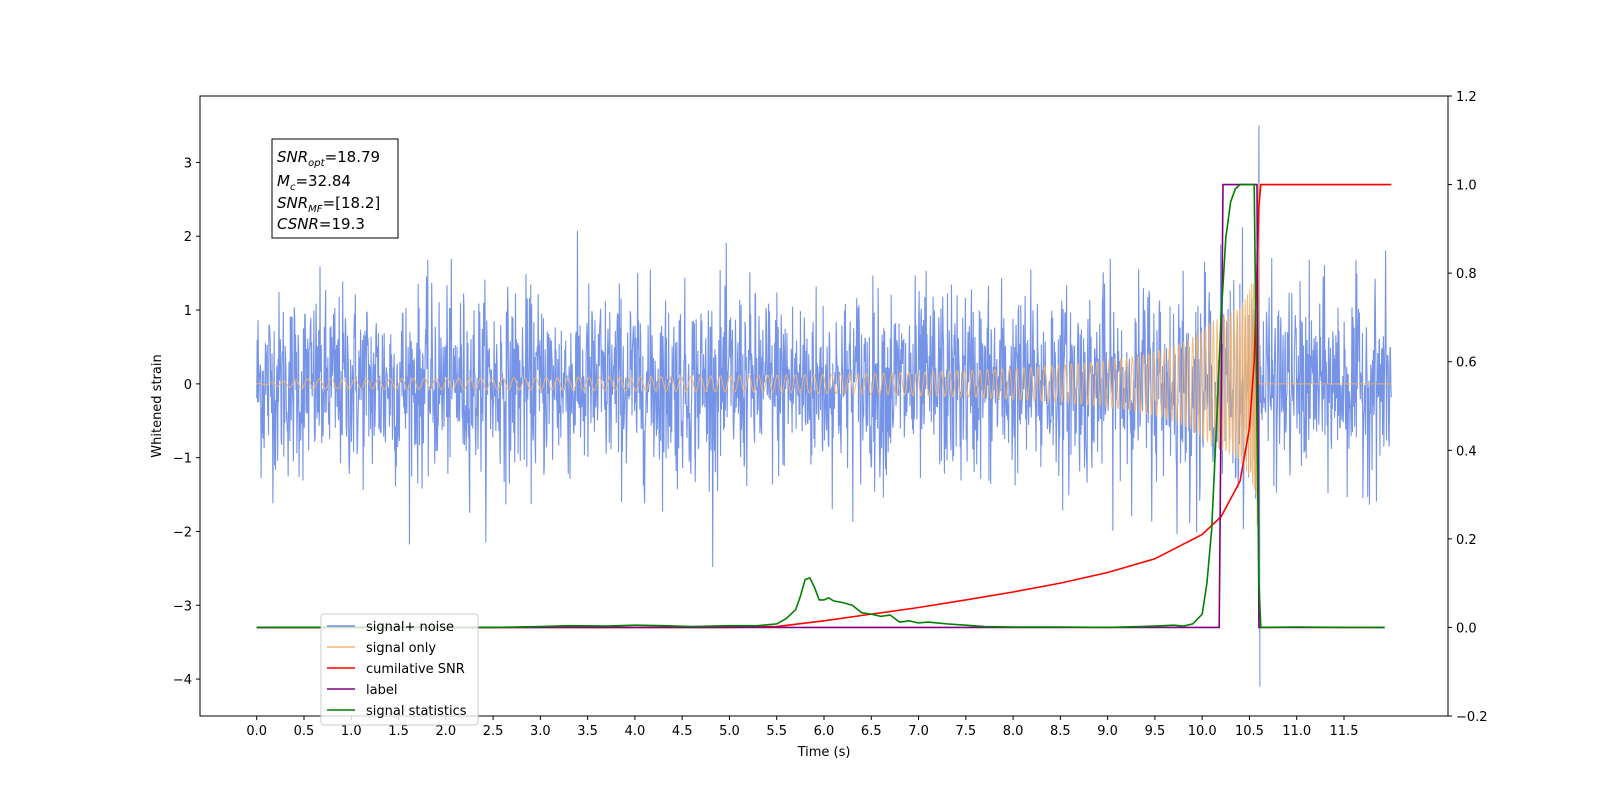  What do you see at coordinates (182, 680) in the screenshot?
I see `y-tick-label: −4` at bounding box center [182, 680].